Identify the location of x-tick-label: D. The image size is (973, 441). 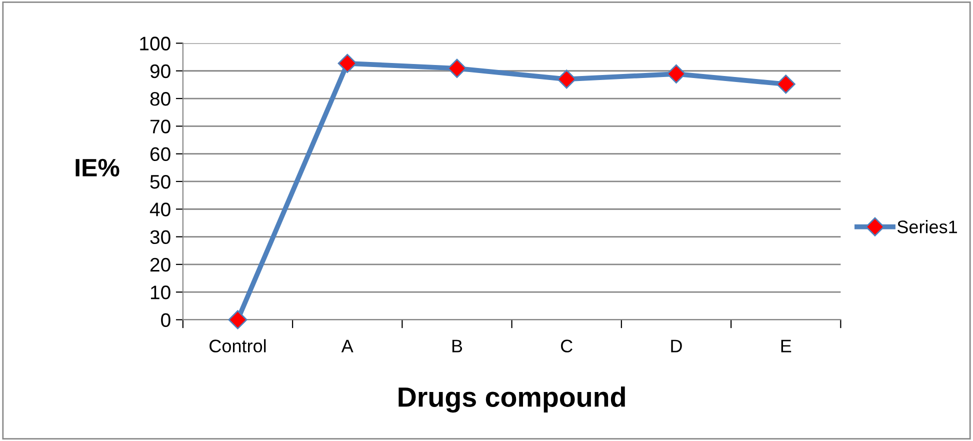
(676, 346).